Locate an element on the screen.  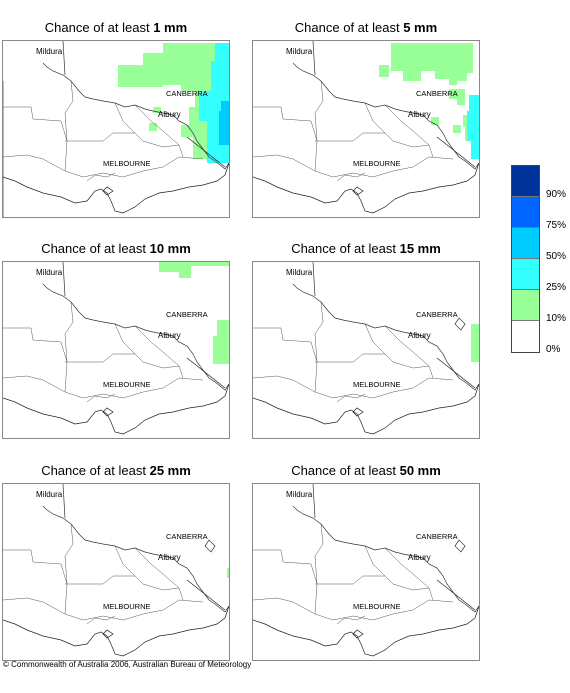
legend-tick-75: 75% is located at coordinates (556, 225).